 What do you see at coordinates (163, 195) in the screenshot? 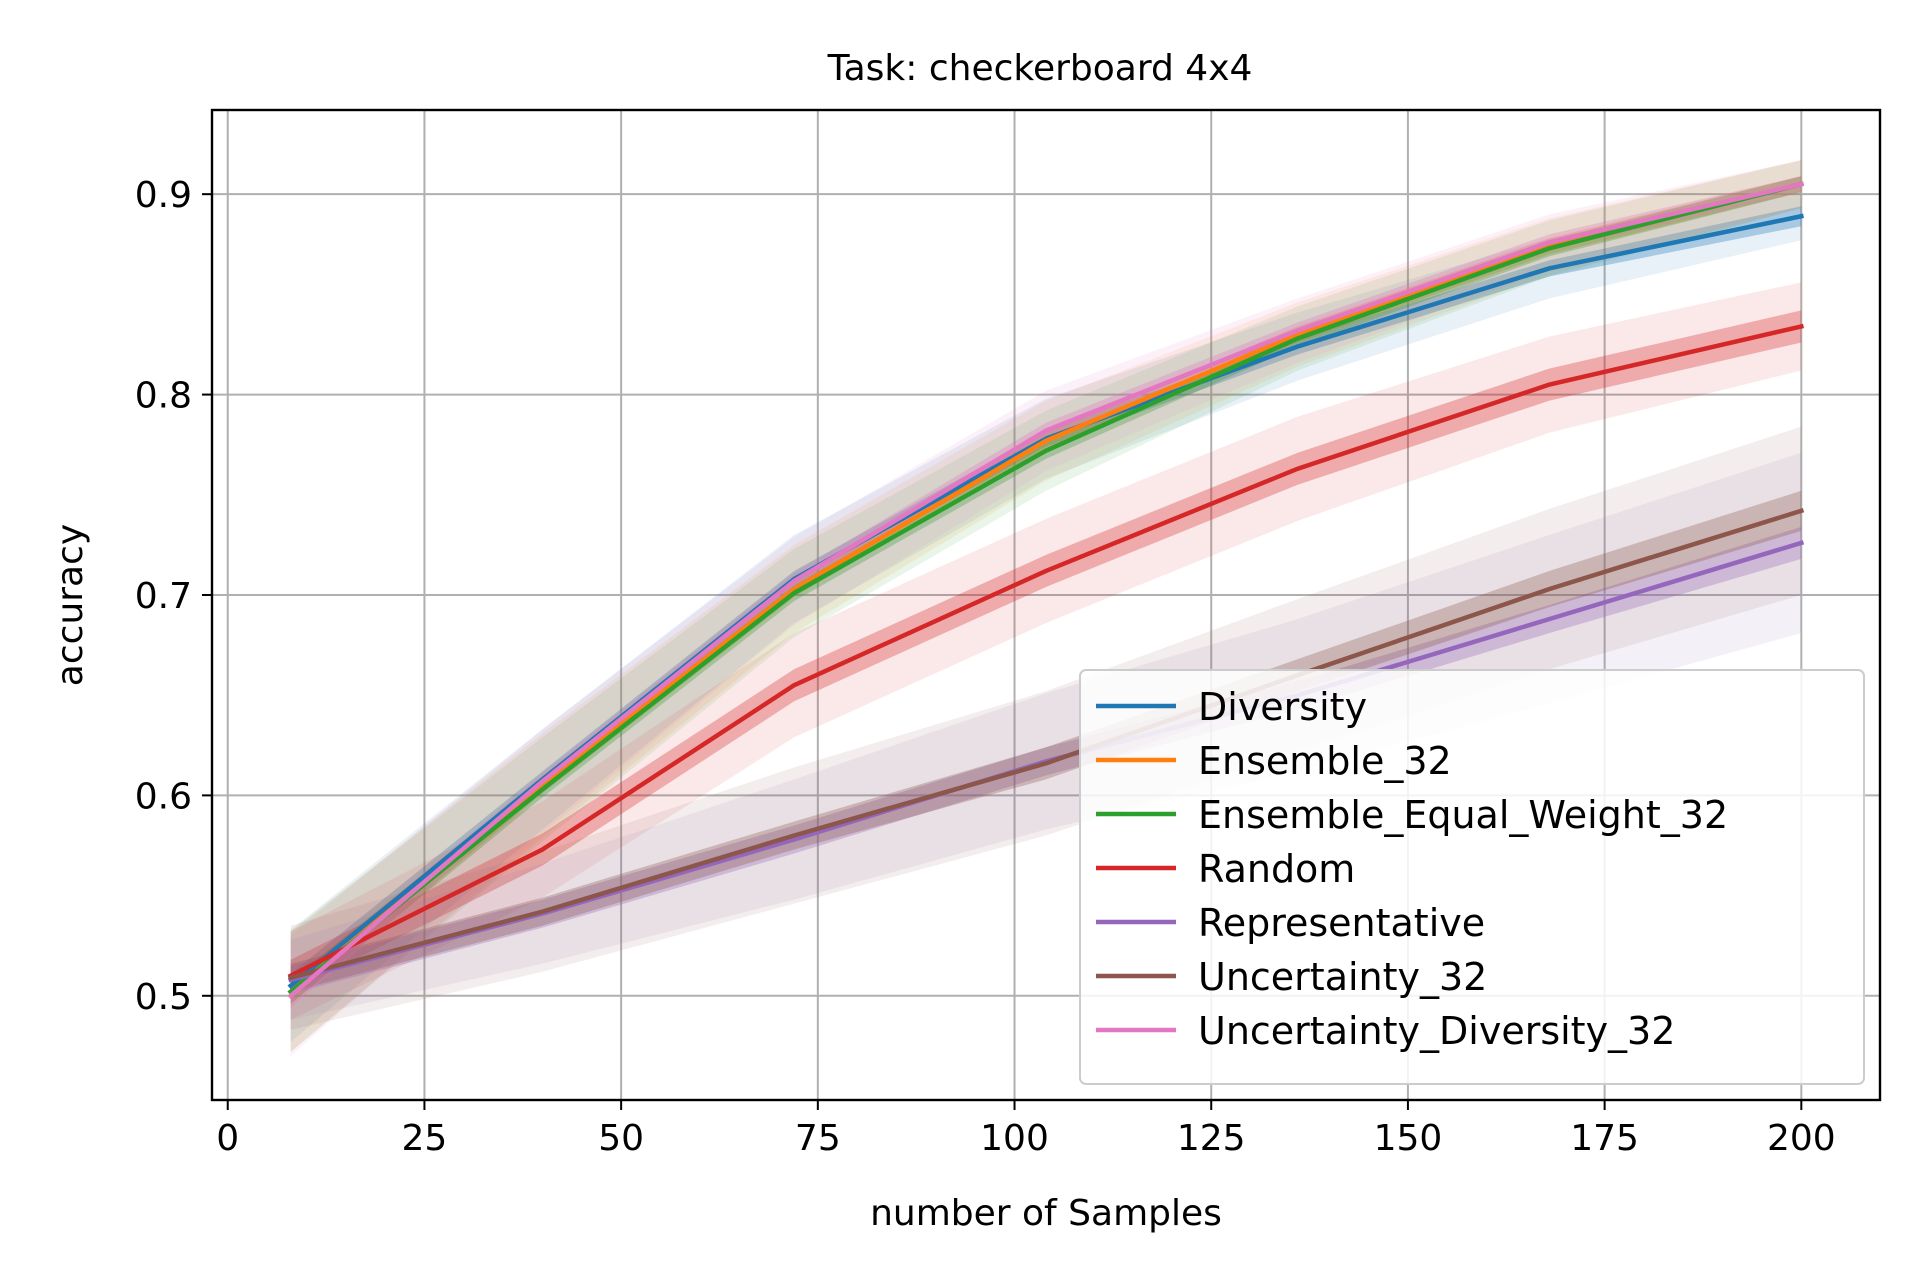
I see `y-tick-label: 0.9` at bounding box center [163, 195].